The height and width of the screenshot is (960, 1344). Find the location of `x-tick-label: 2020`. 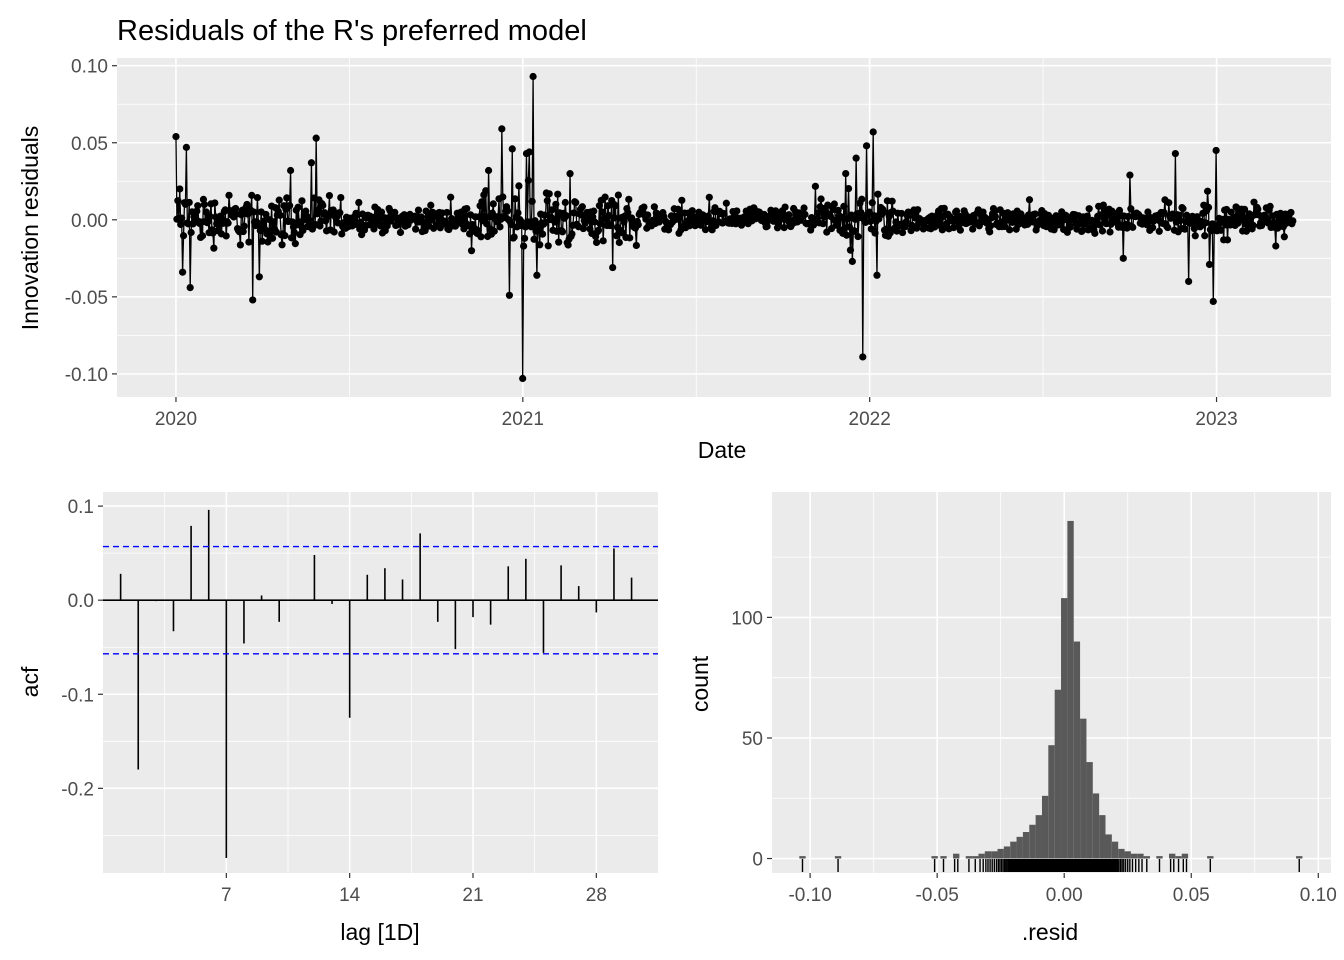

x-tick-label: 2020 is located at coordinates (176, 419).